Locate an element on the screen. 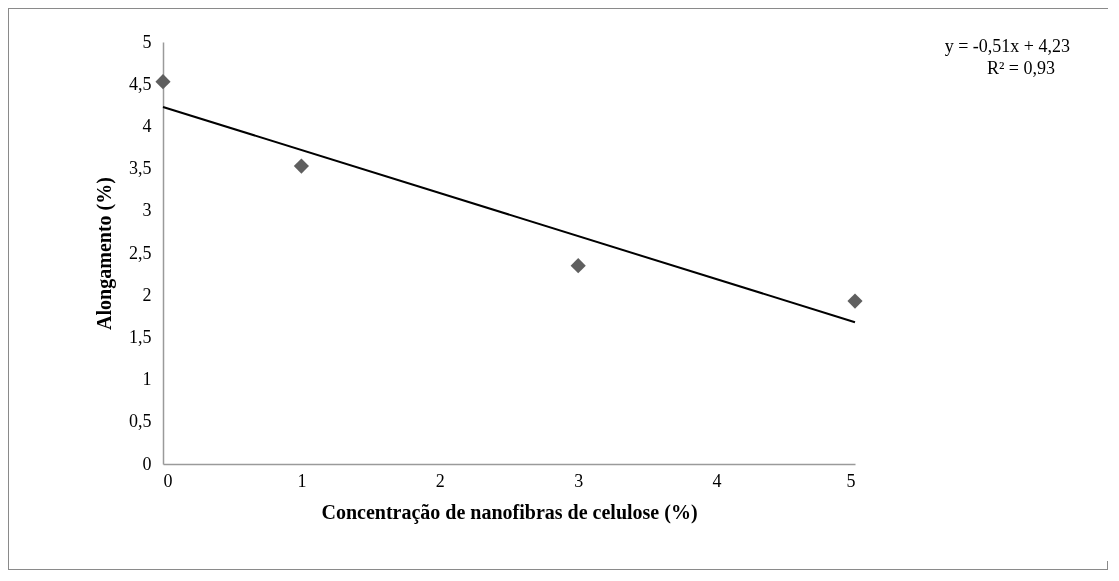 This screenshot has width=1119, height=581. x-tick-label: 5 is located at coordinates (851, 480).